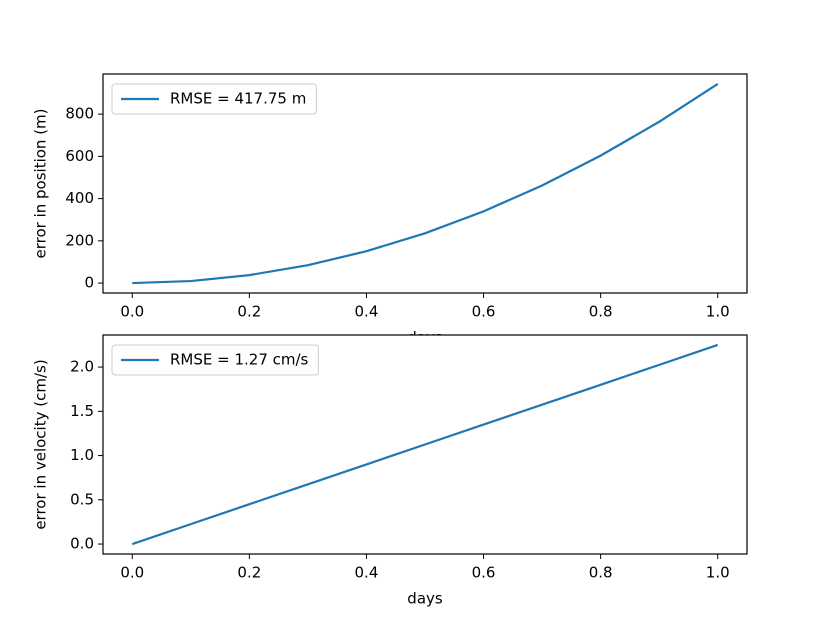 The height and width of the screenshot is (623, 830). What do you see at coordinates (89, 283) in the screenshot?
I see `y-tick-label: 0` at bounding box center [89, 283].